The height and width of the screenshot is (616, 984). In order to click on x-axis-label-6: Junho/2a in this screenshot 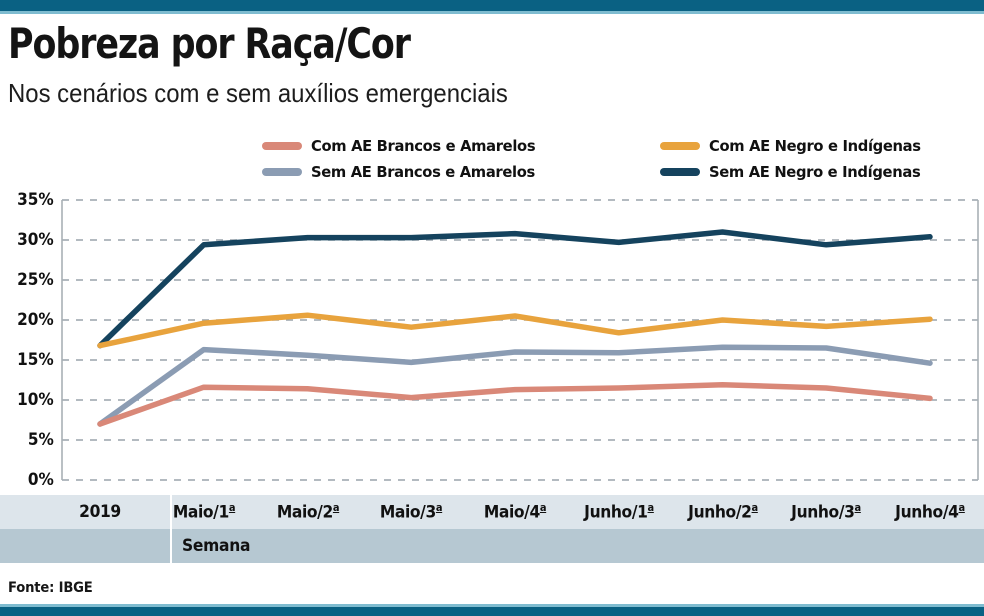, I will do `click(722, 512)`.